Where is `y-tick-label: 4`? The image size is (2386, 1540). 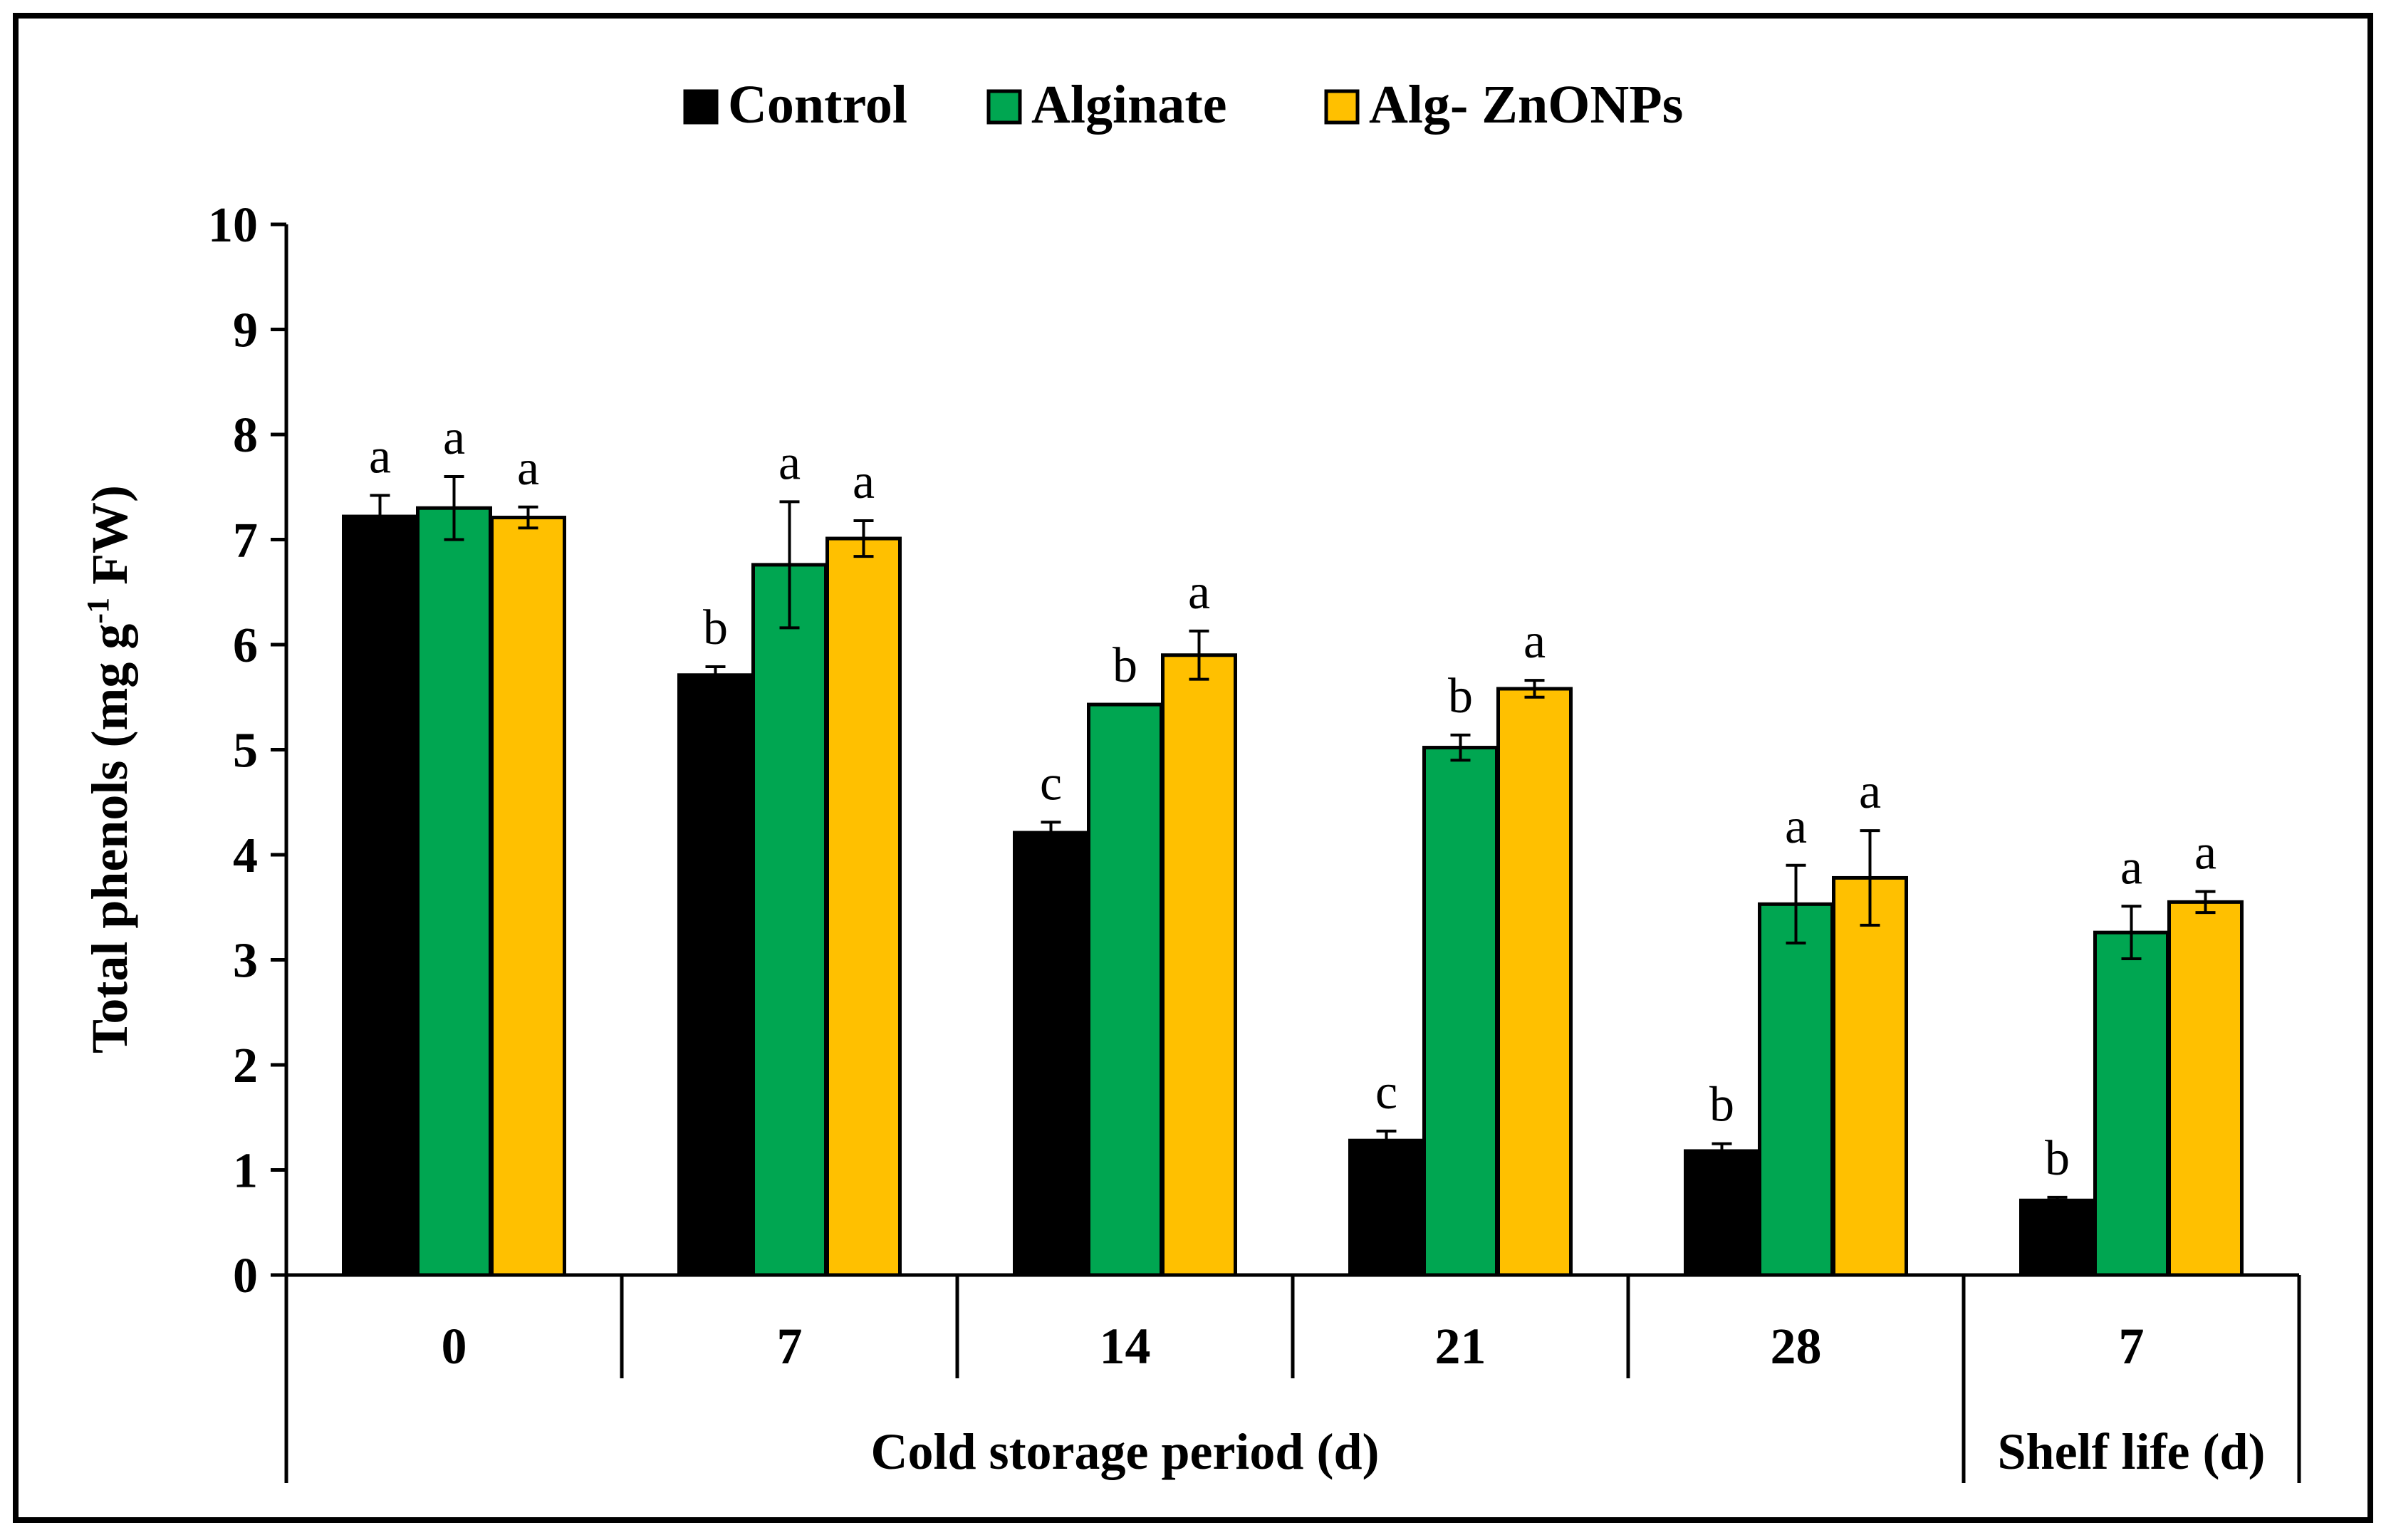 y-tick-label: 4 is located at coordinates (245, 855).